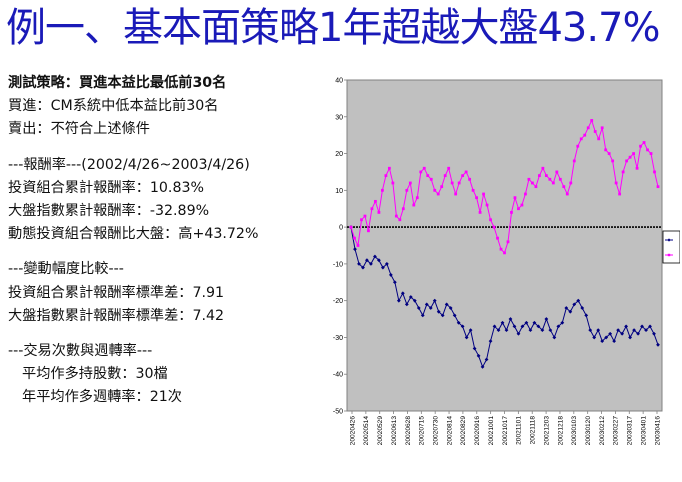  Describe the element at coordinates (339, 191) in the screenshot. I see `y-tick-label: 10` at that location.